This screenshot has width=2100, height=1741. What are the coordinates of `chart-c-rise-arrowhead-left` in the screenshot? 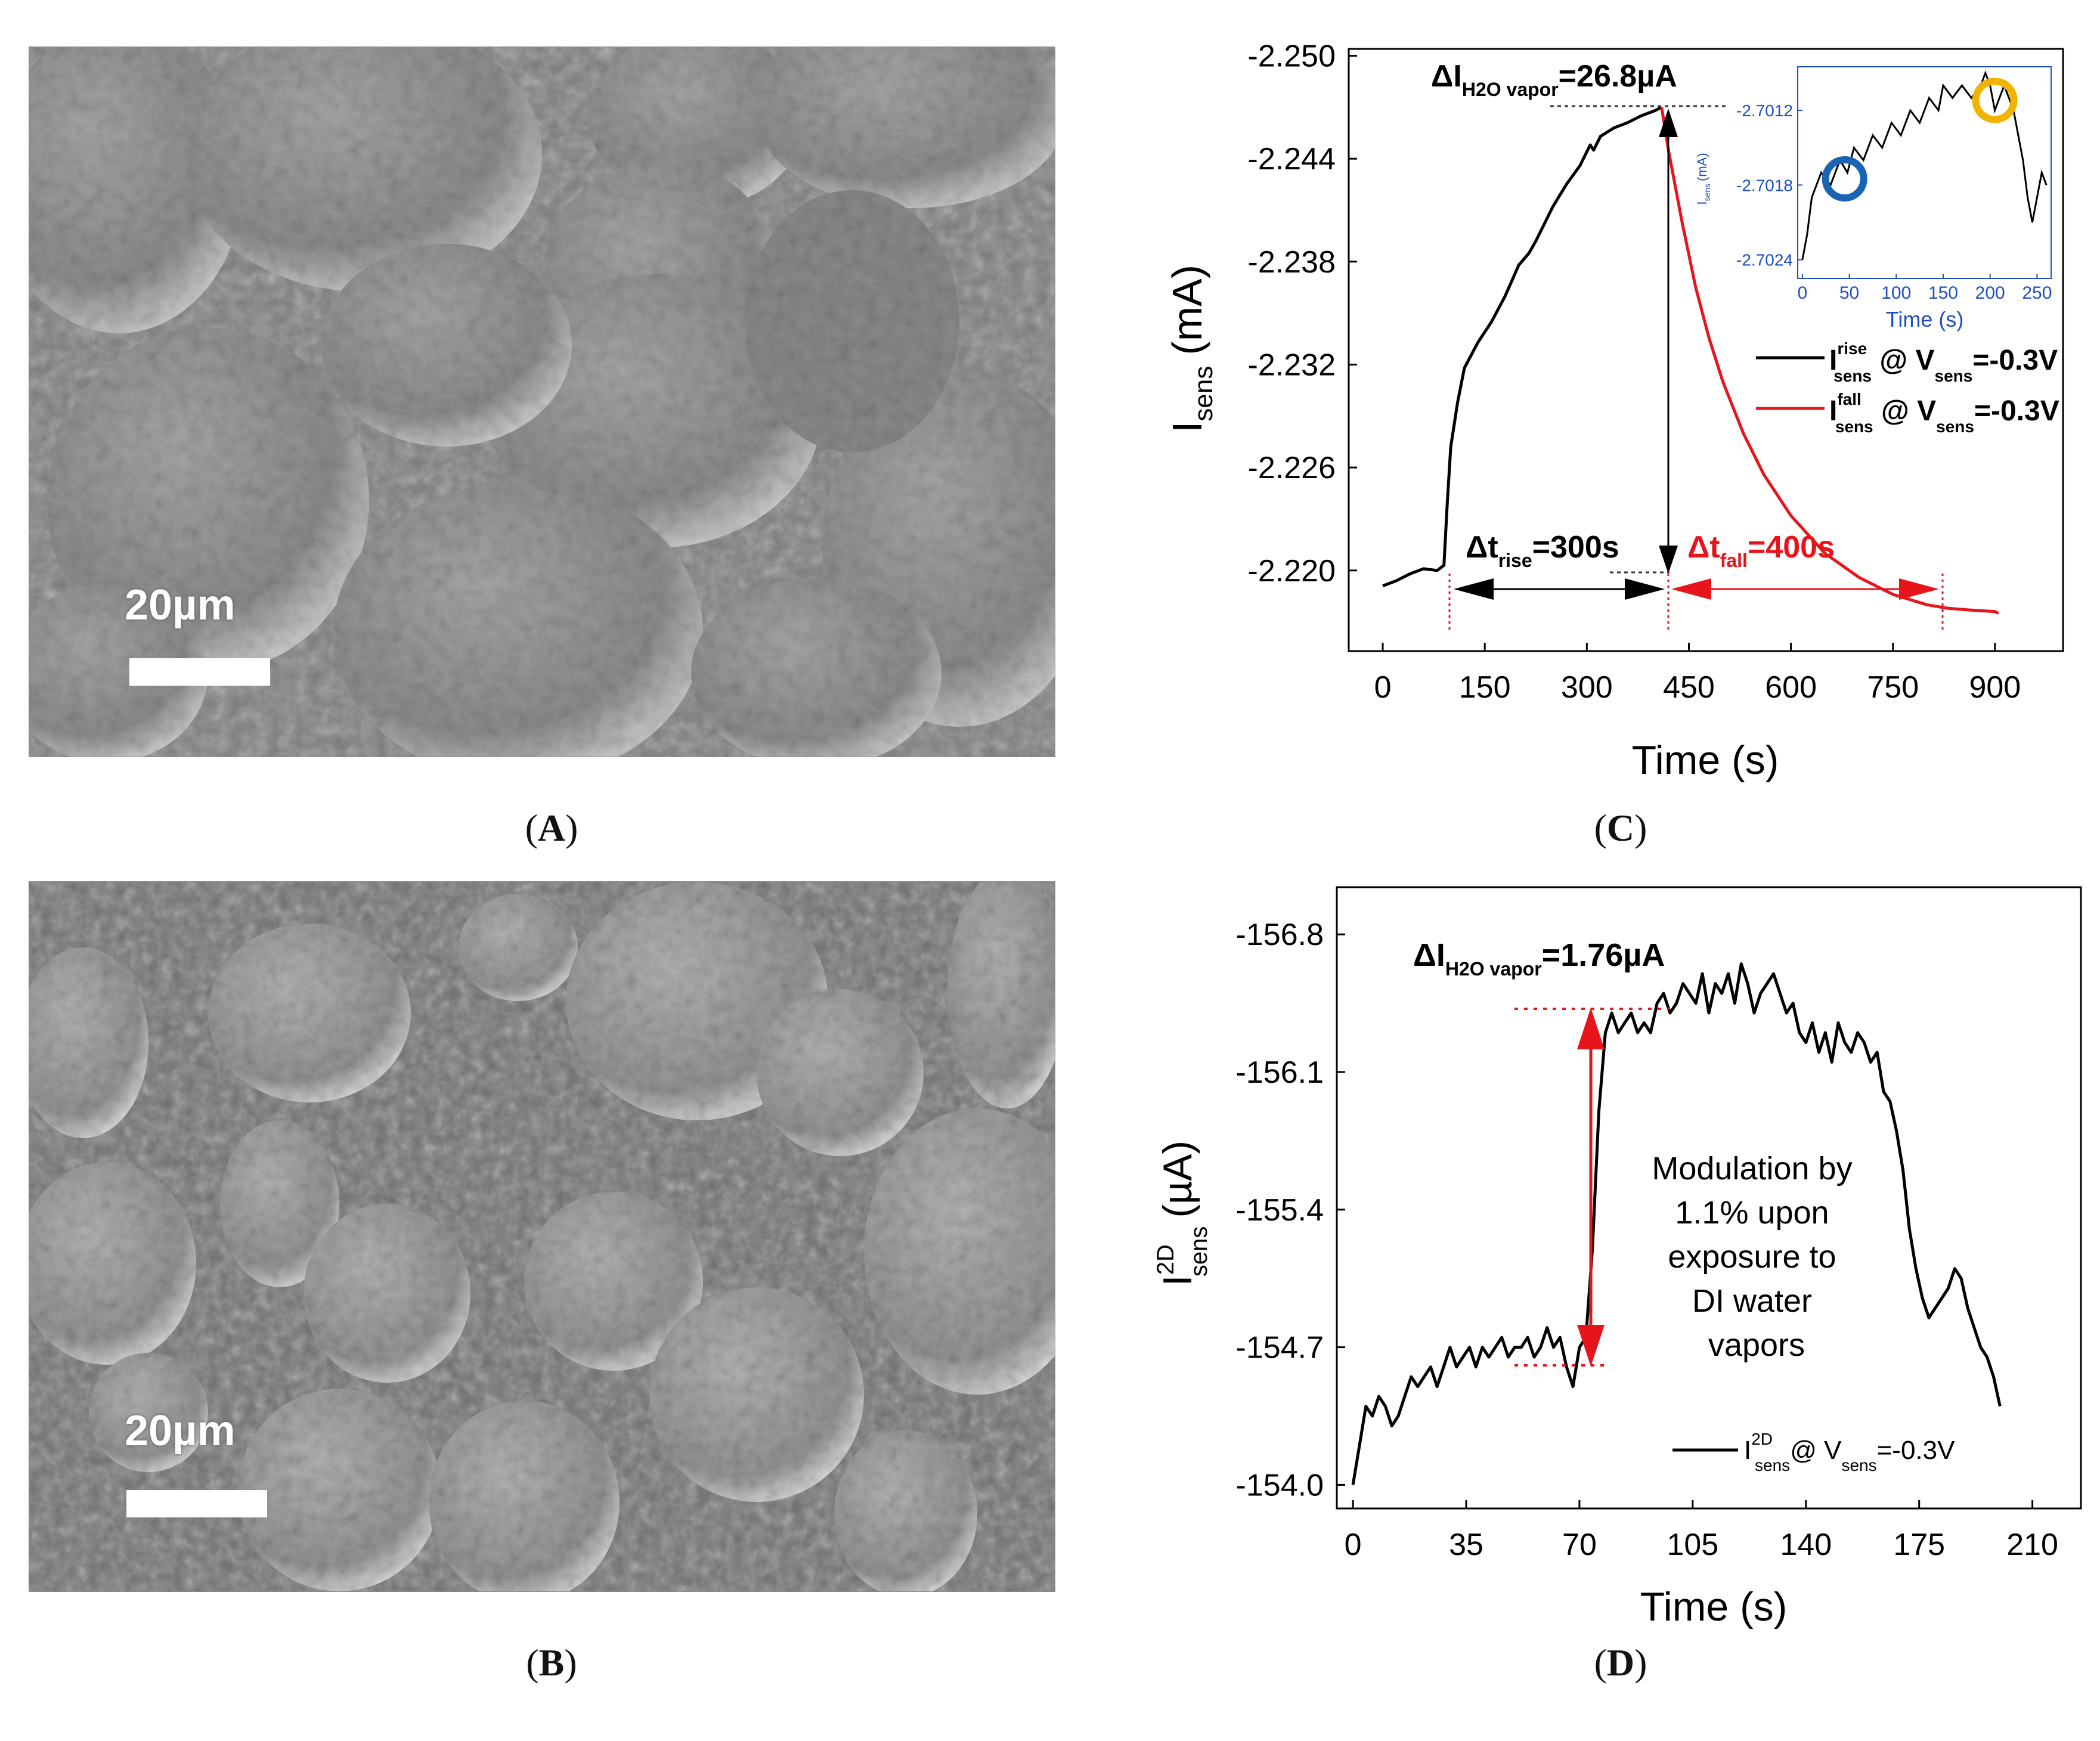 It's located at (1474, 589).